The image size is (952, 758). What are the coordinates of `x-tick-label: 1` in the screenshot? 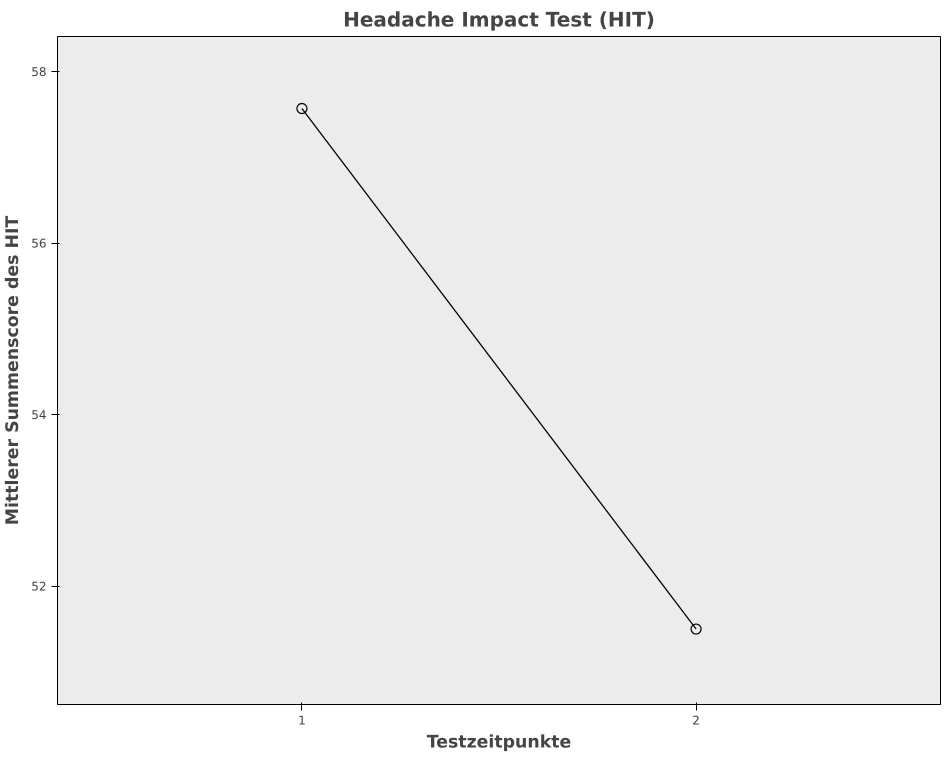 It's located at (302, 721).